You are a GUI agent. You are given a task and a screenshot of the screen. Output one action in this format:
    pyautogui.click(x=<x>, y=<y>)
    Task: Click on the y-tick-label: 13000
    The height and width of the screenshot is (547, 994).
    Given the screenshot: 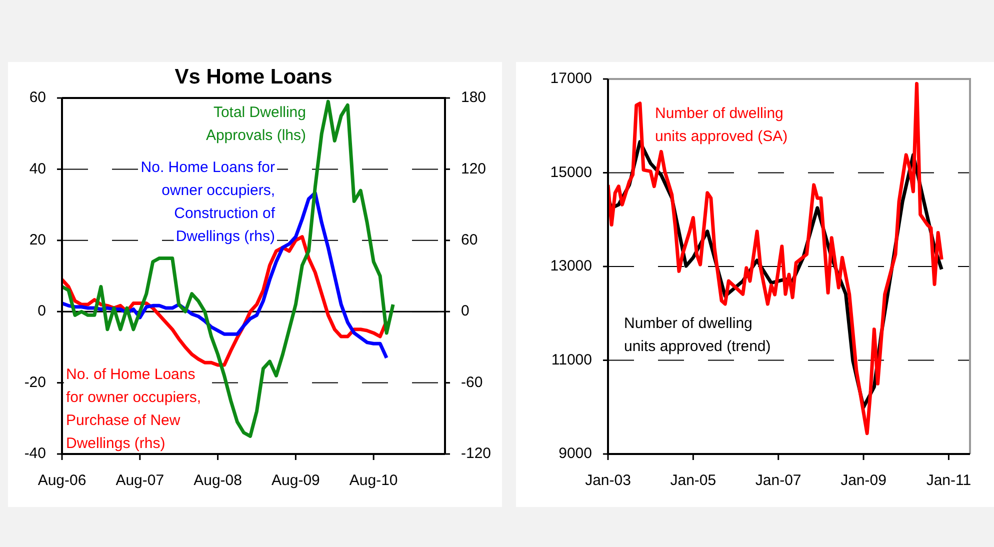 What is the action you would take?
    pyautogui.click(x=571, y=266)
    